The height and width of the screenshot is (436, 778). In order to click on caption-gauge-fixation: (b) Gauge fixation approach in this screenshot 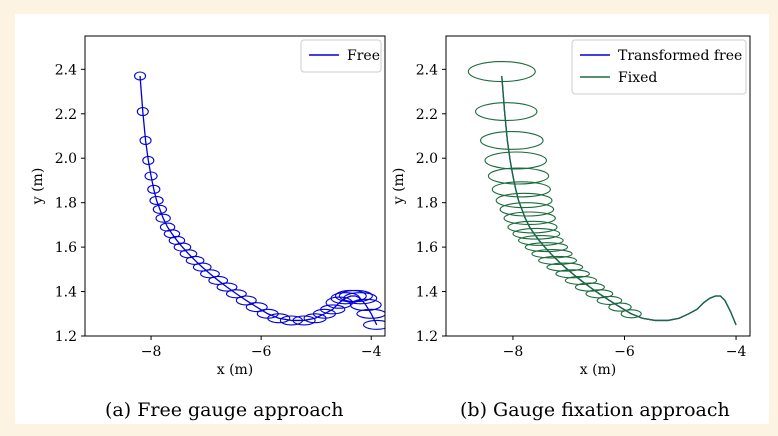, I will do `click(595, 410)`.